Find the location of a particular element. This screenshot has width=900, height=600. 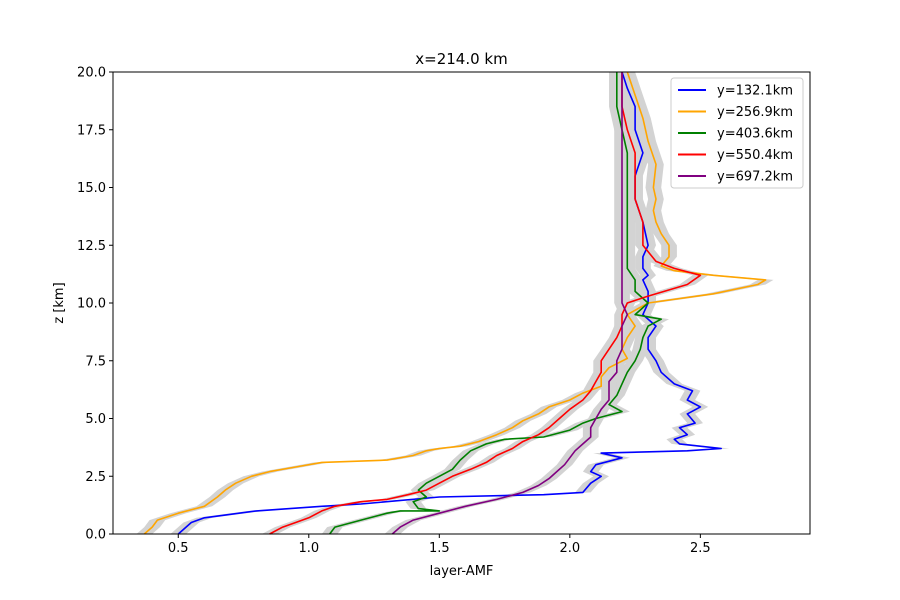

chart-title: x=214.0 km is located at coordinates (461, 59).